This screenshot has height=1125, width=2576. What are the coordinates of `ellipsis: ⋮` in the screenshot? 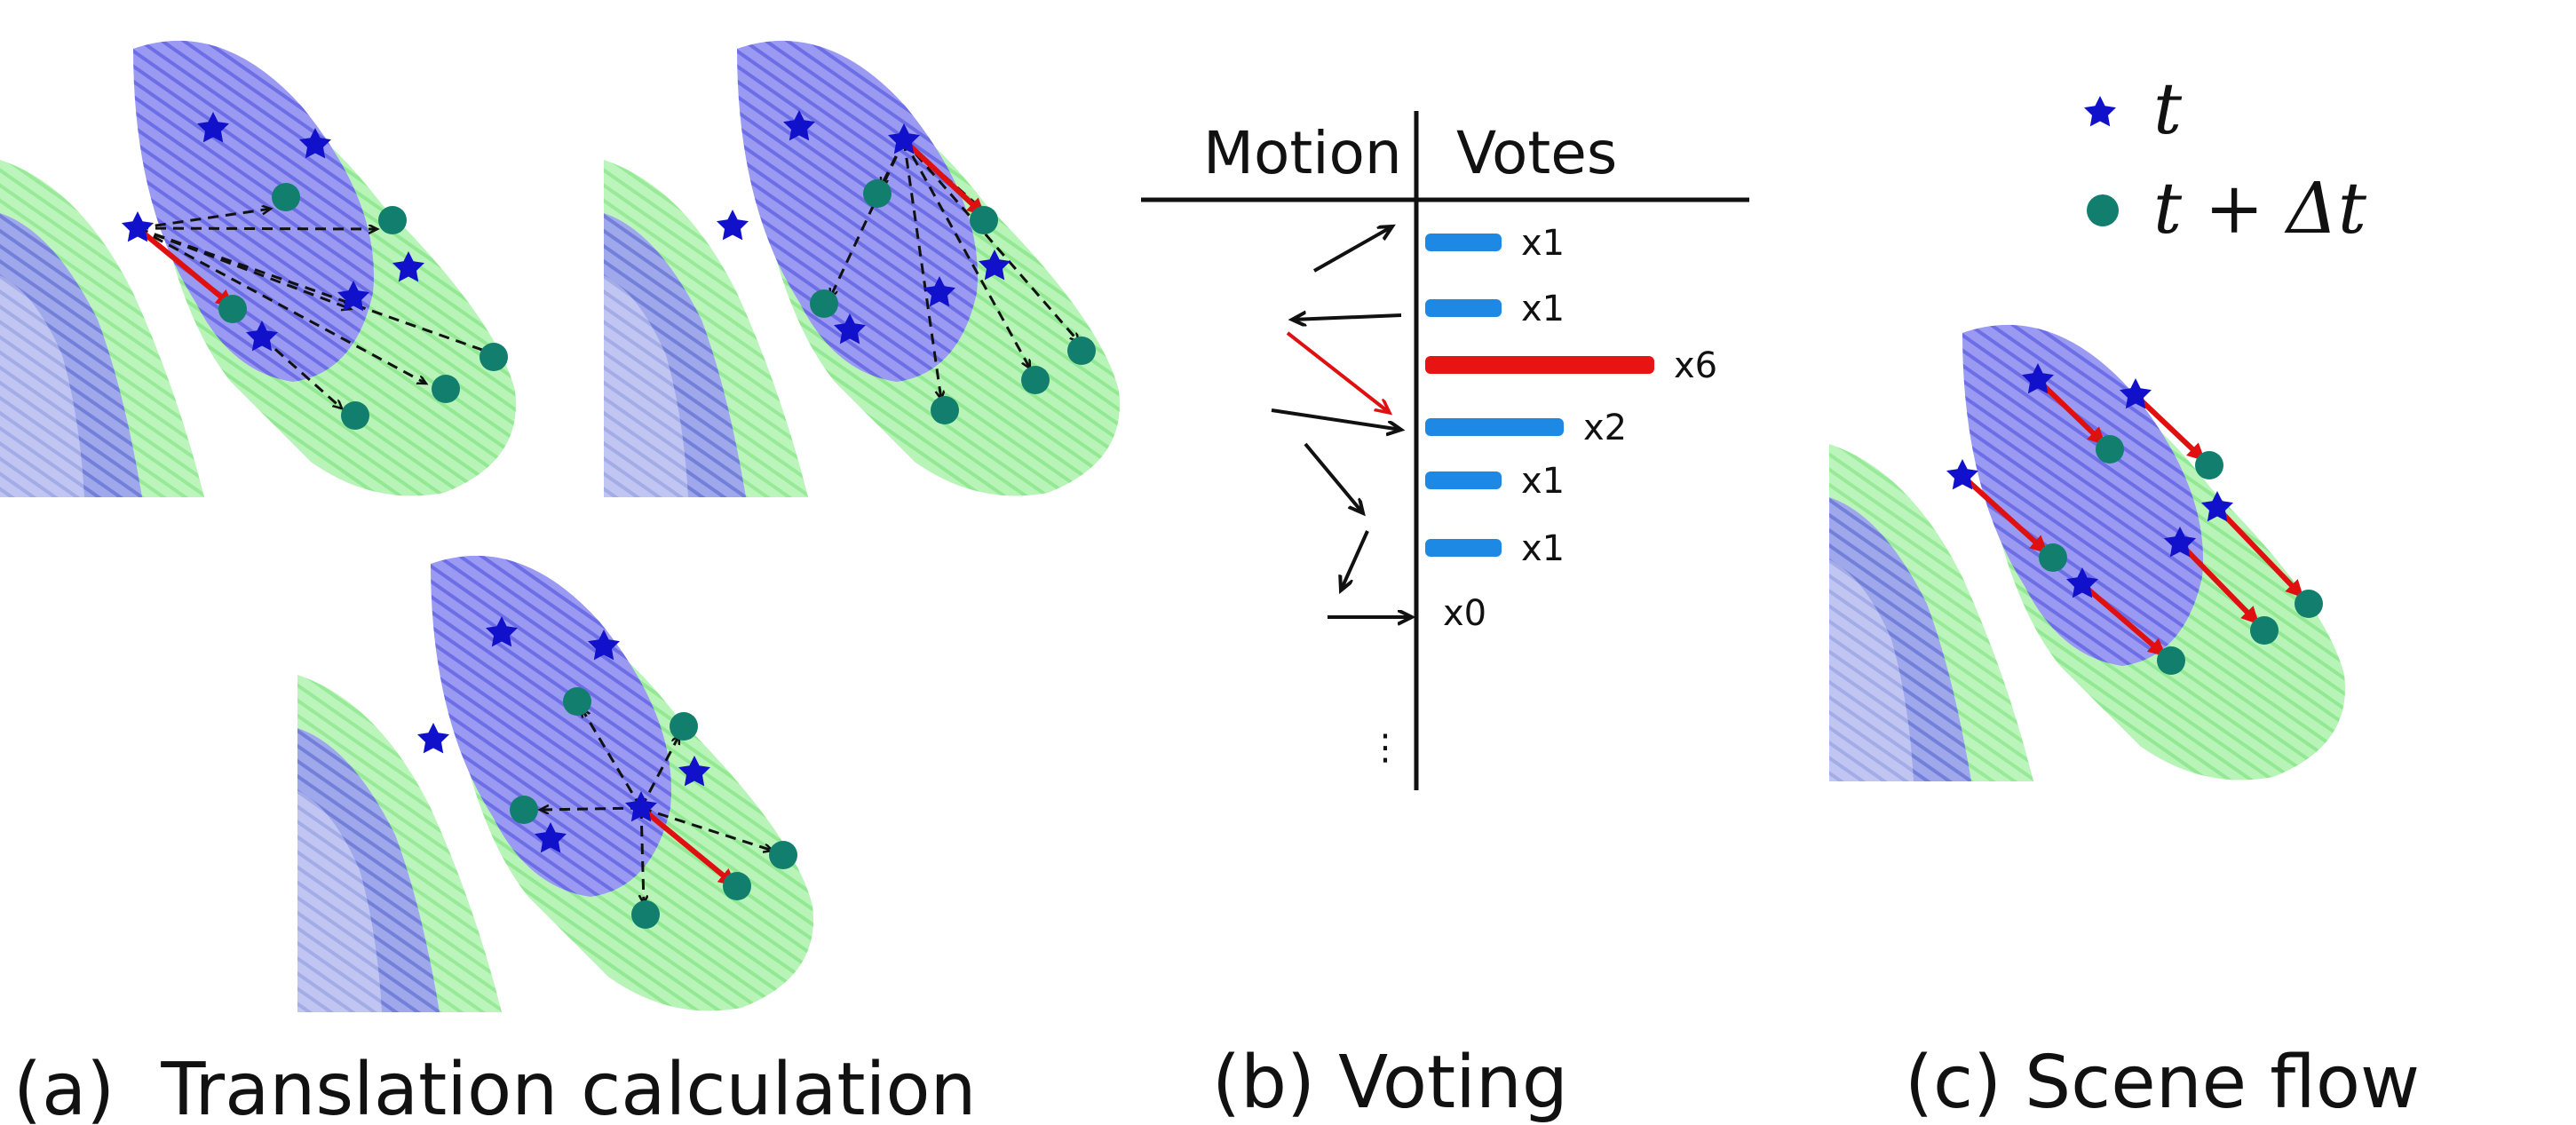 It's located at (1385, 747).